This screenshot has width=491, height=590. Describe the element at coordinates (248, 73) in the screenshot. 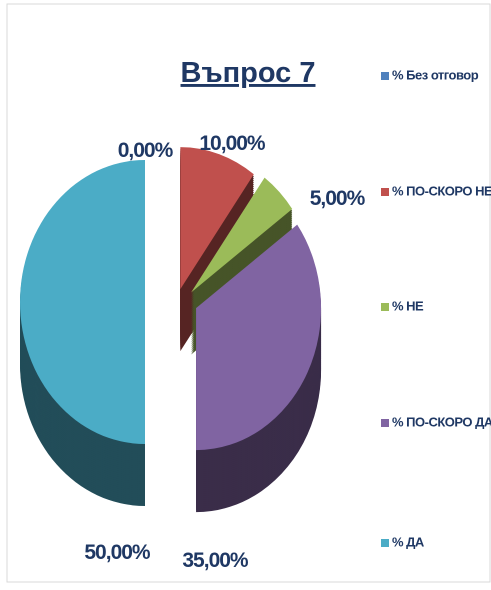

I see `chart-title: Въпрос 7` at that location.